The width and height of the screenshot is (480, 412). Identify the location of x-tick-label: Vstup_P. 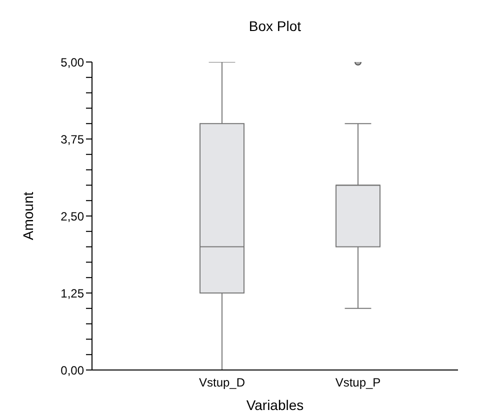
(358, 383).